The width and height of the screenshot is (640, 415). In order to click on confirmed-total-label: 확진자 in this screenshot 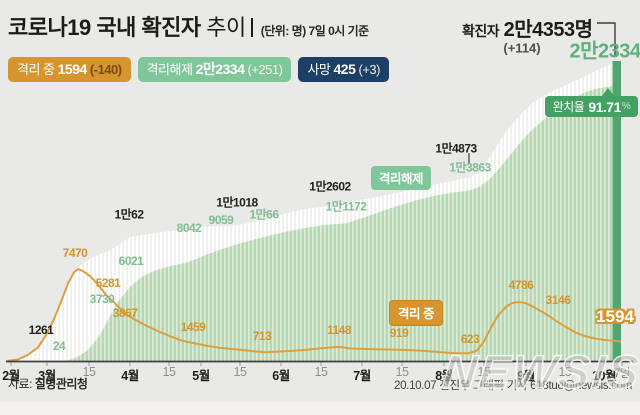, I will do `click(481, 31)`.